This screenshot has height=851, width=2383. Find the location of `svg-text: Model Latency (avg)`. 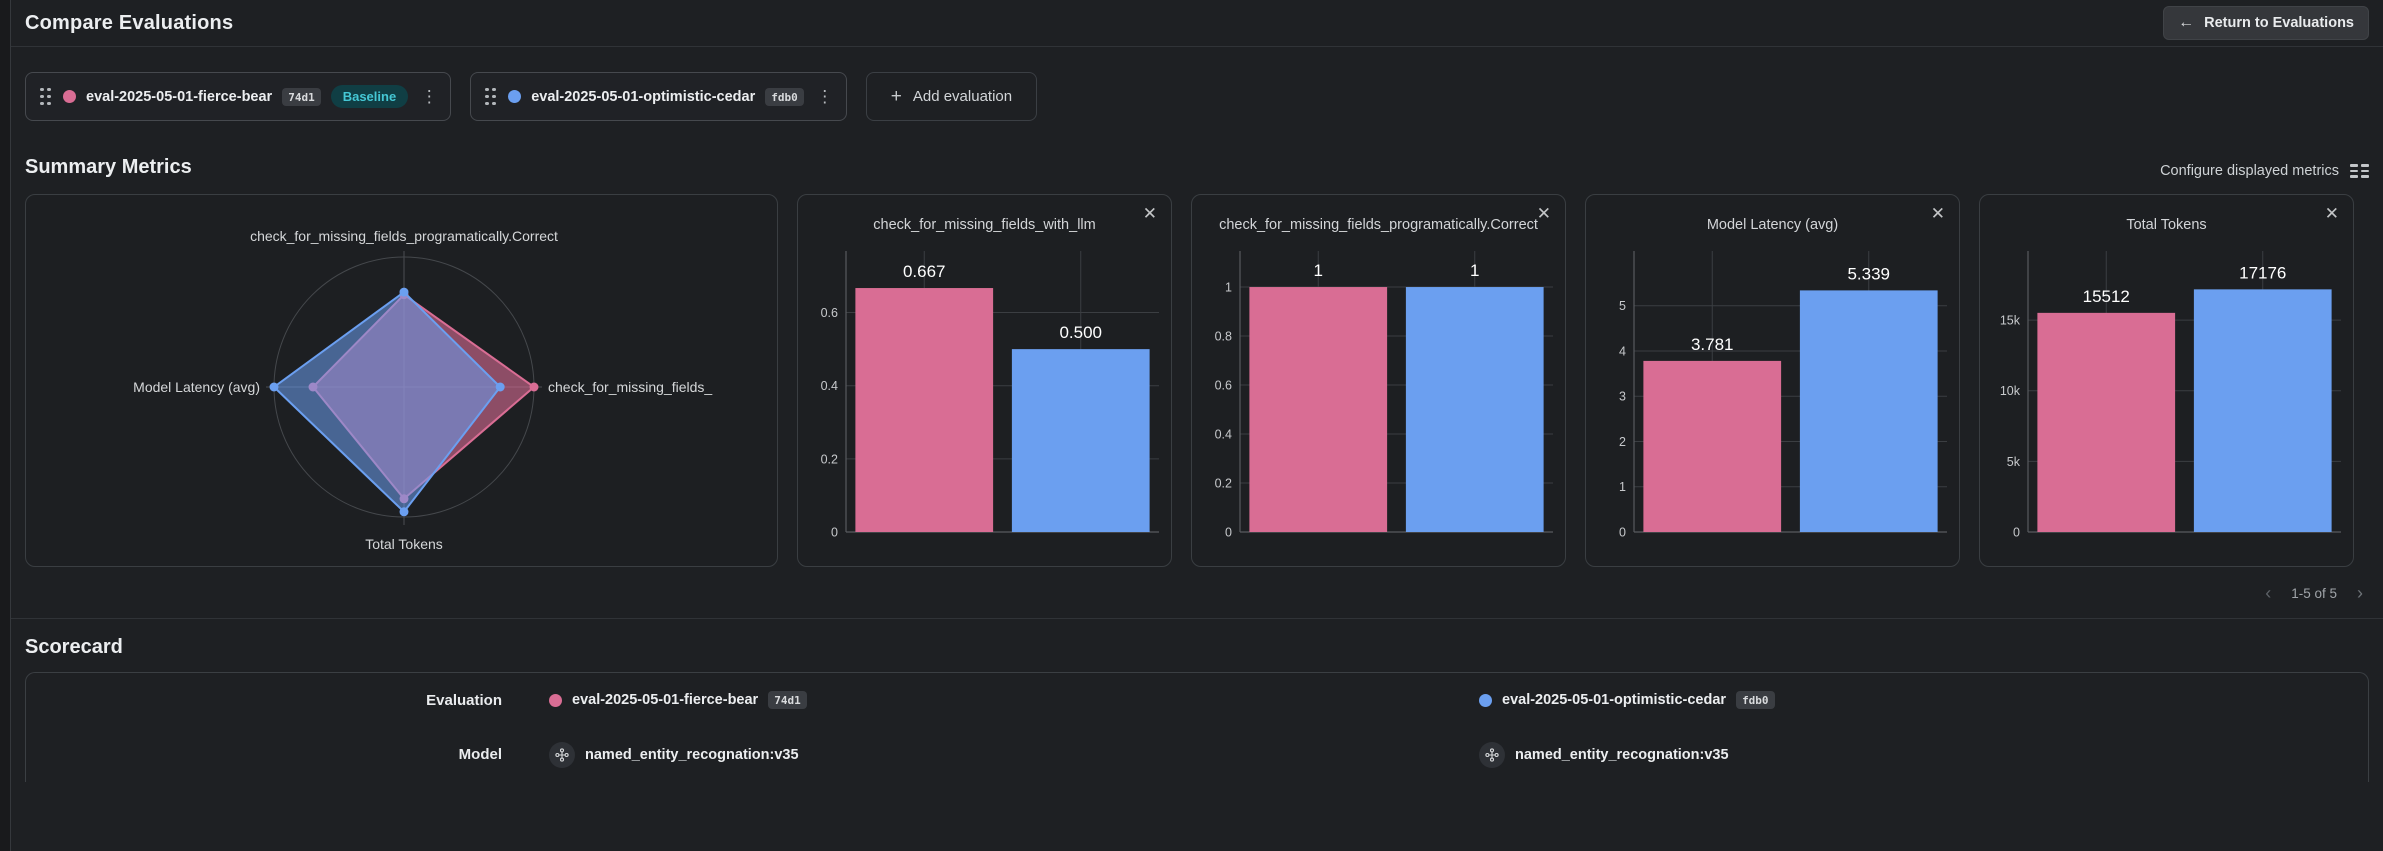

svg-text: Model Latency (avg) is located at coordinates (196, 387).